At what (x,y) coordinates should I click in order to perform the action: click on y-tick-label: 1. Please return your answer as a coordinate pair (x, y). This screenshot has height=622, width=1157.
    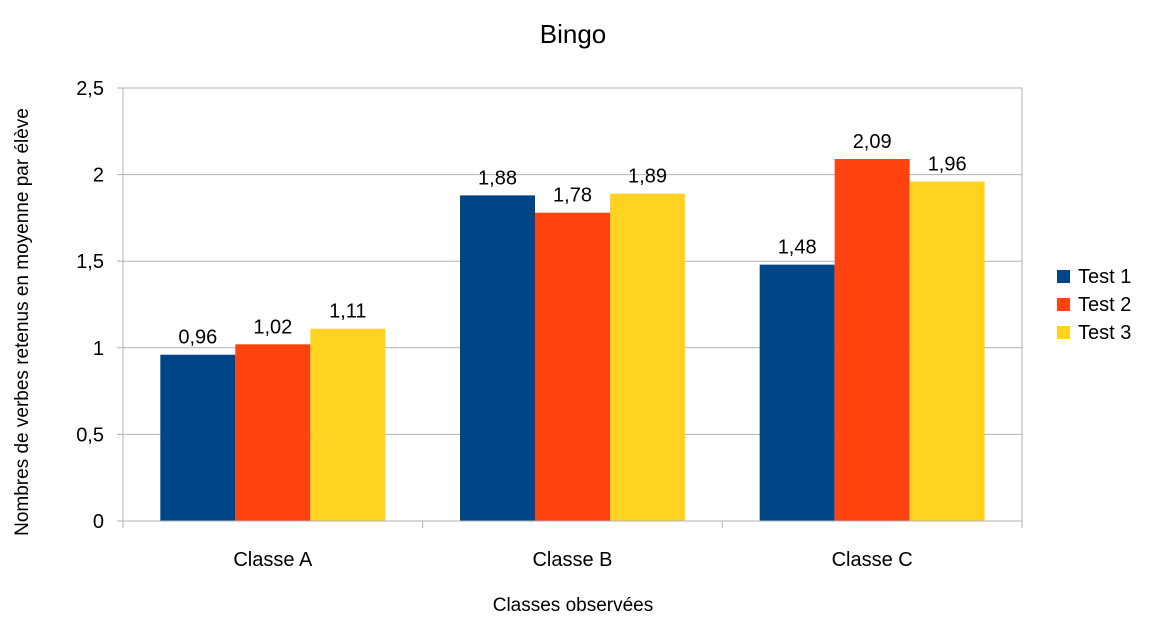
    Looking at the image, I should click on (98, 349).